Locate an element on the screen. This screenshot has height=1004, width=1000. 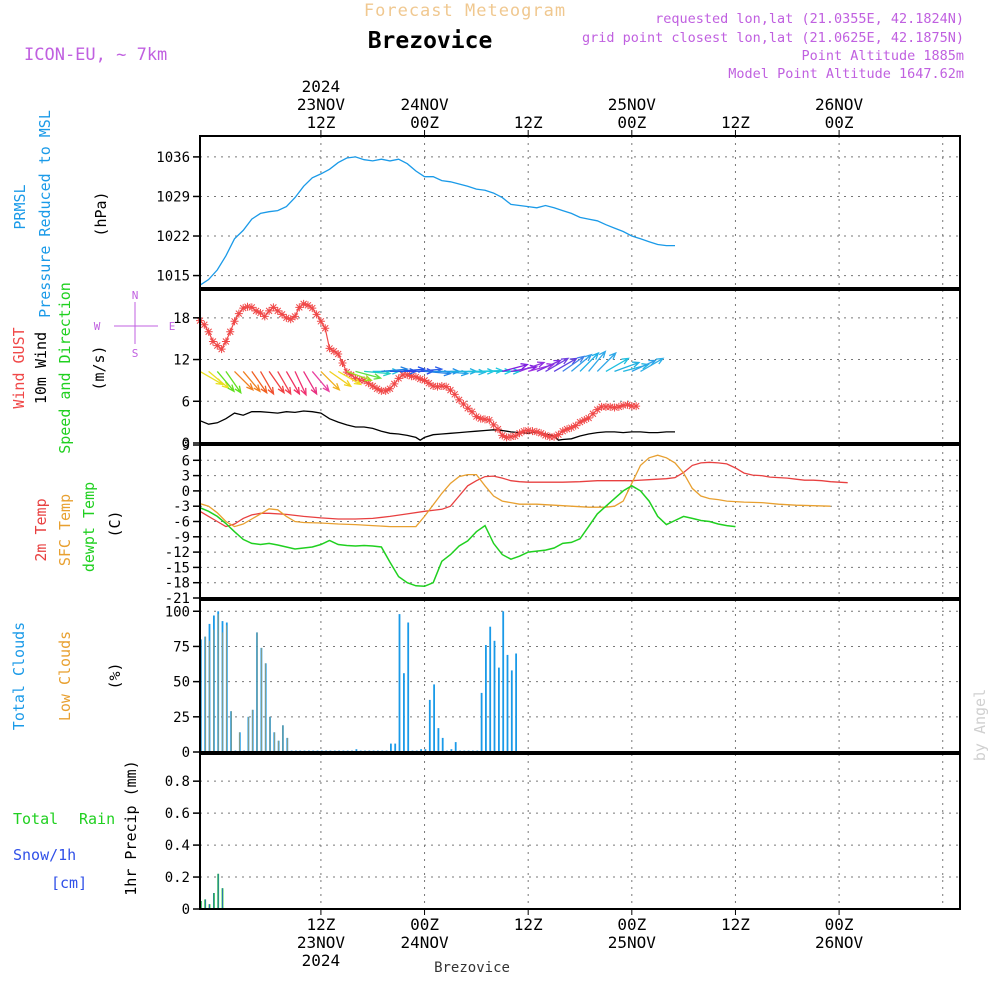
temp-dewpt-line is located at coordinates (467, 536).